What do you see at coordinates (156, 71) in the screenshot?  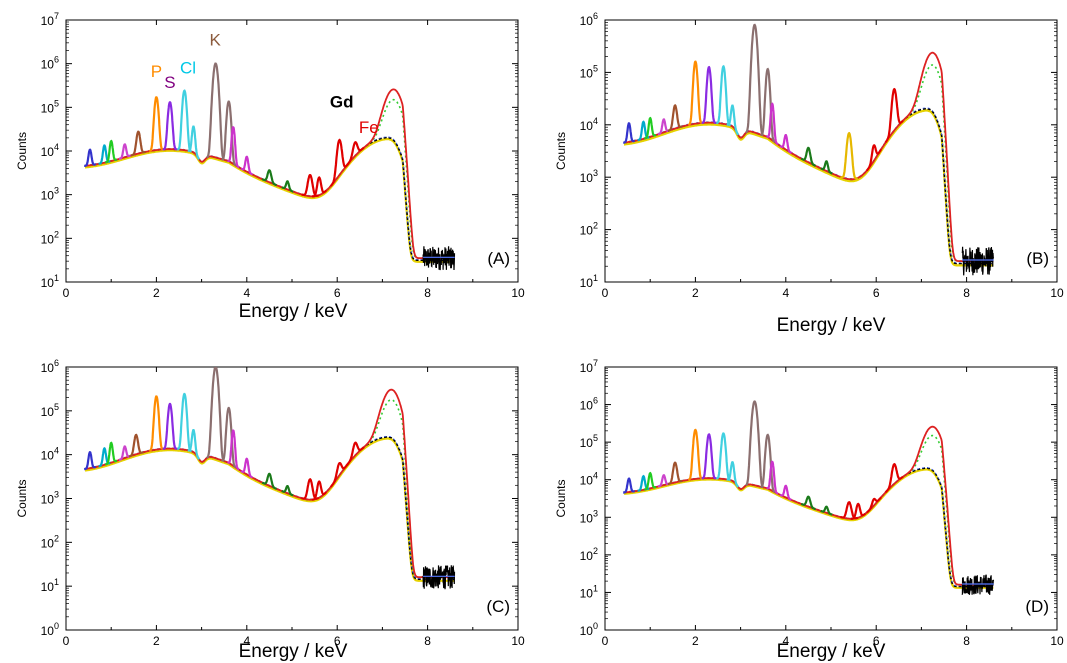 I see `element-label: P` at bounding box center [156, 71].